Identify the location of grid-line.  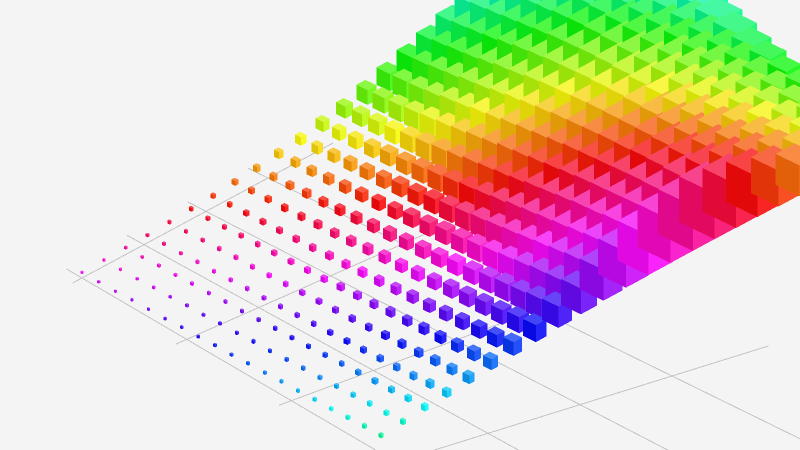
(203, 213).